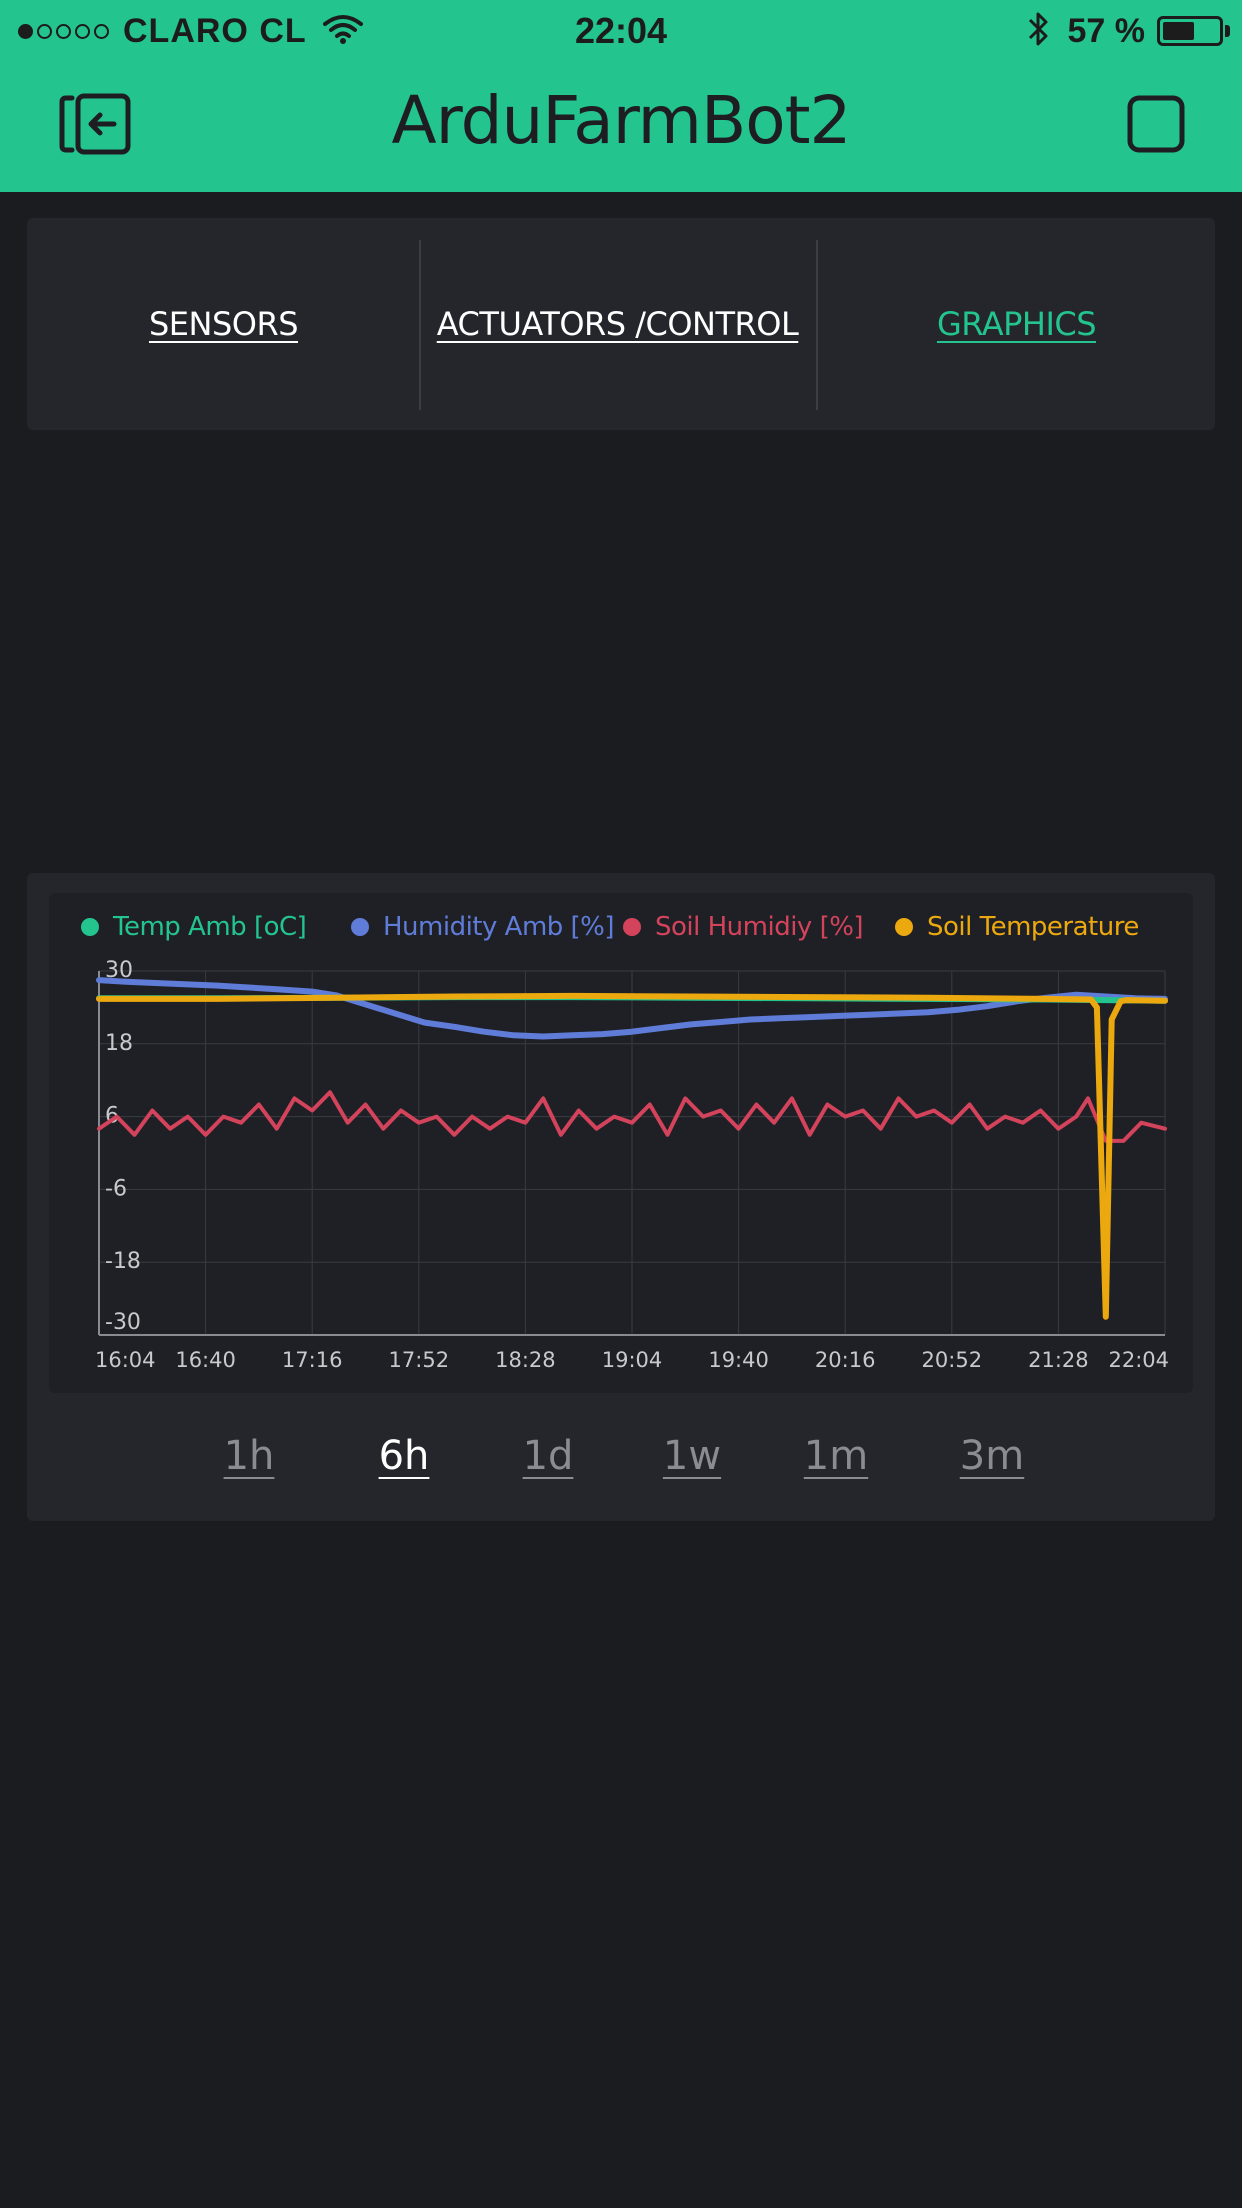  Describe the element at coordinates (312, 1360) in the screenshot. I see `x-tick-label: 17:16` at that location.